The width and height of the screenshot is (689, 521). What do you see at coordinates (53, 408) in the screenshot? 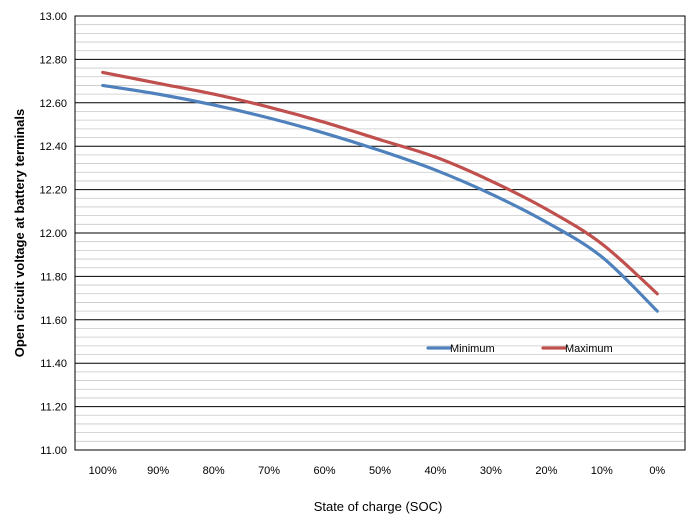
I see `y-tick-label: 11.20` at bounding box center [53, 408].